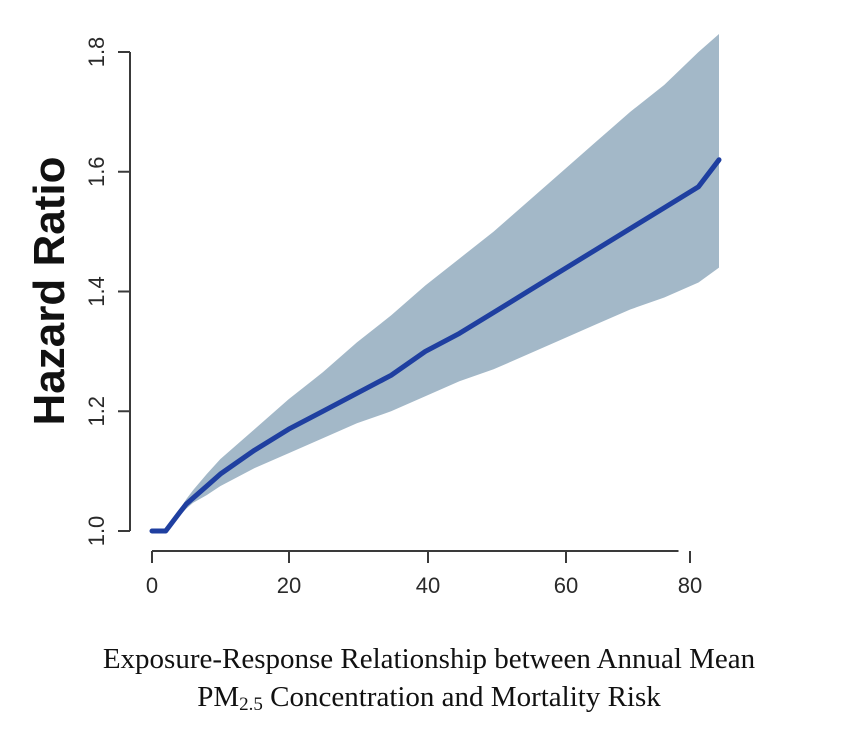 This screenshot has height=738, width=858. I want to click on caption-line-2: PM2.5 Concentration and Mortality Risk, so click(429, 697).